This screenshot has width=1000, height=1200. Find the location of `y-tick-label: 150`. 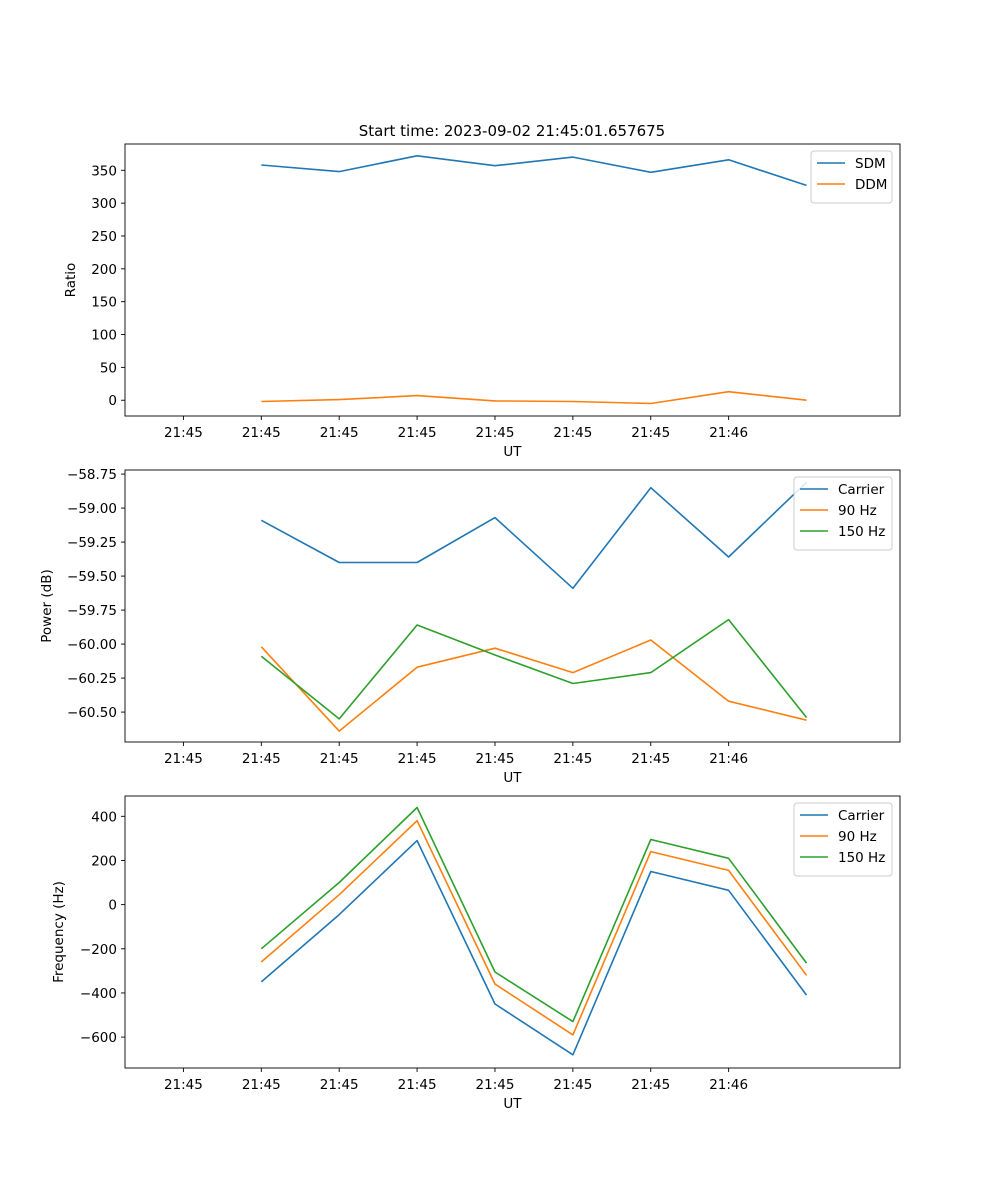

y-tick-label: 150 is located at coordinates (104, 303).